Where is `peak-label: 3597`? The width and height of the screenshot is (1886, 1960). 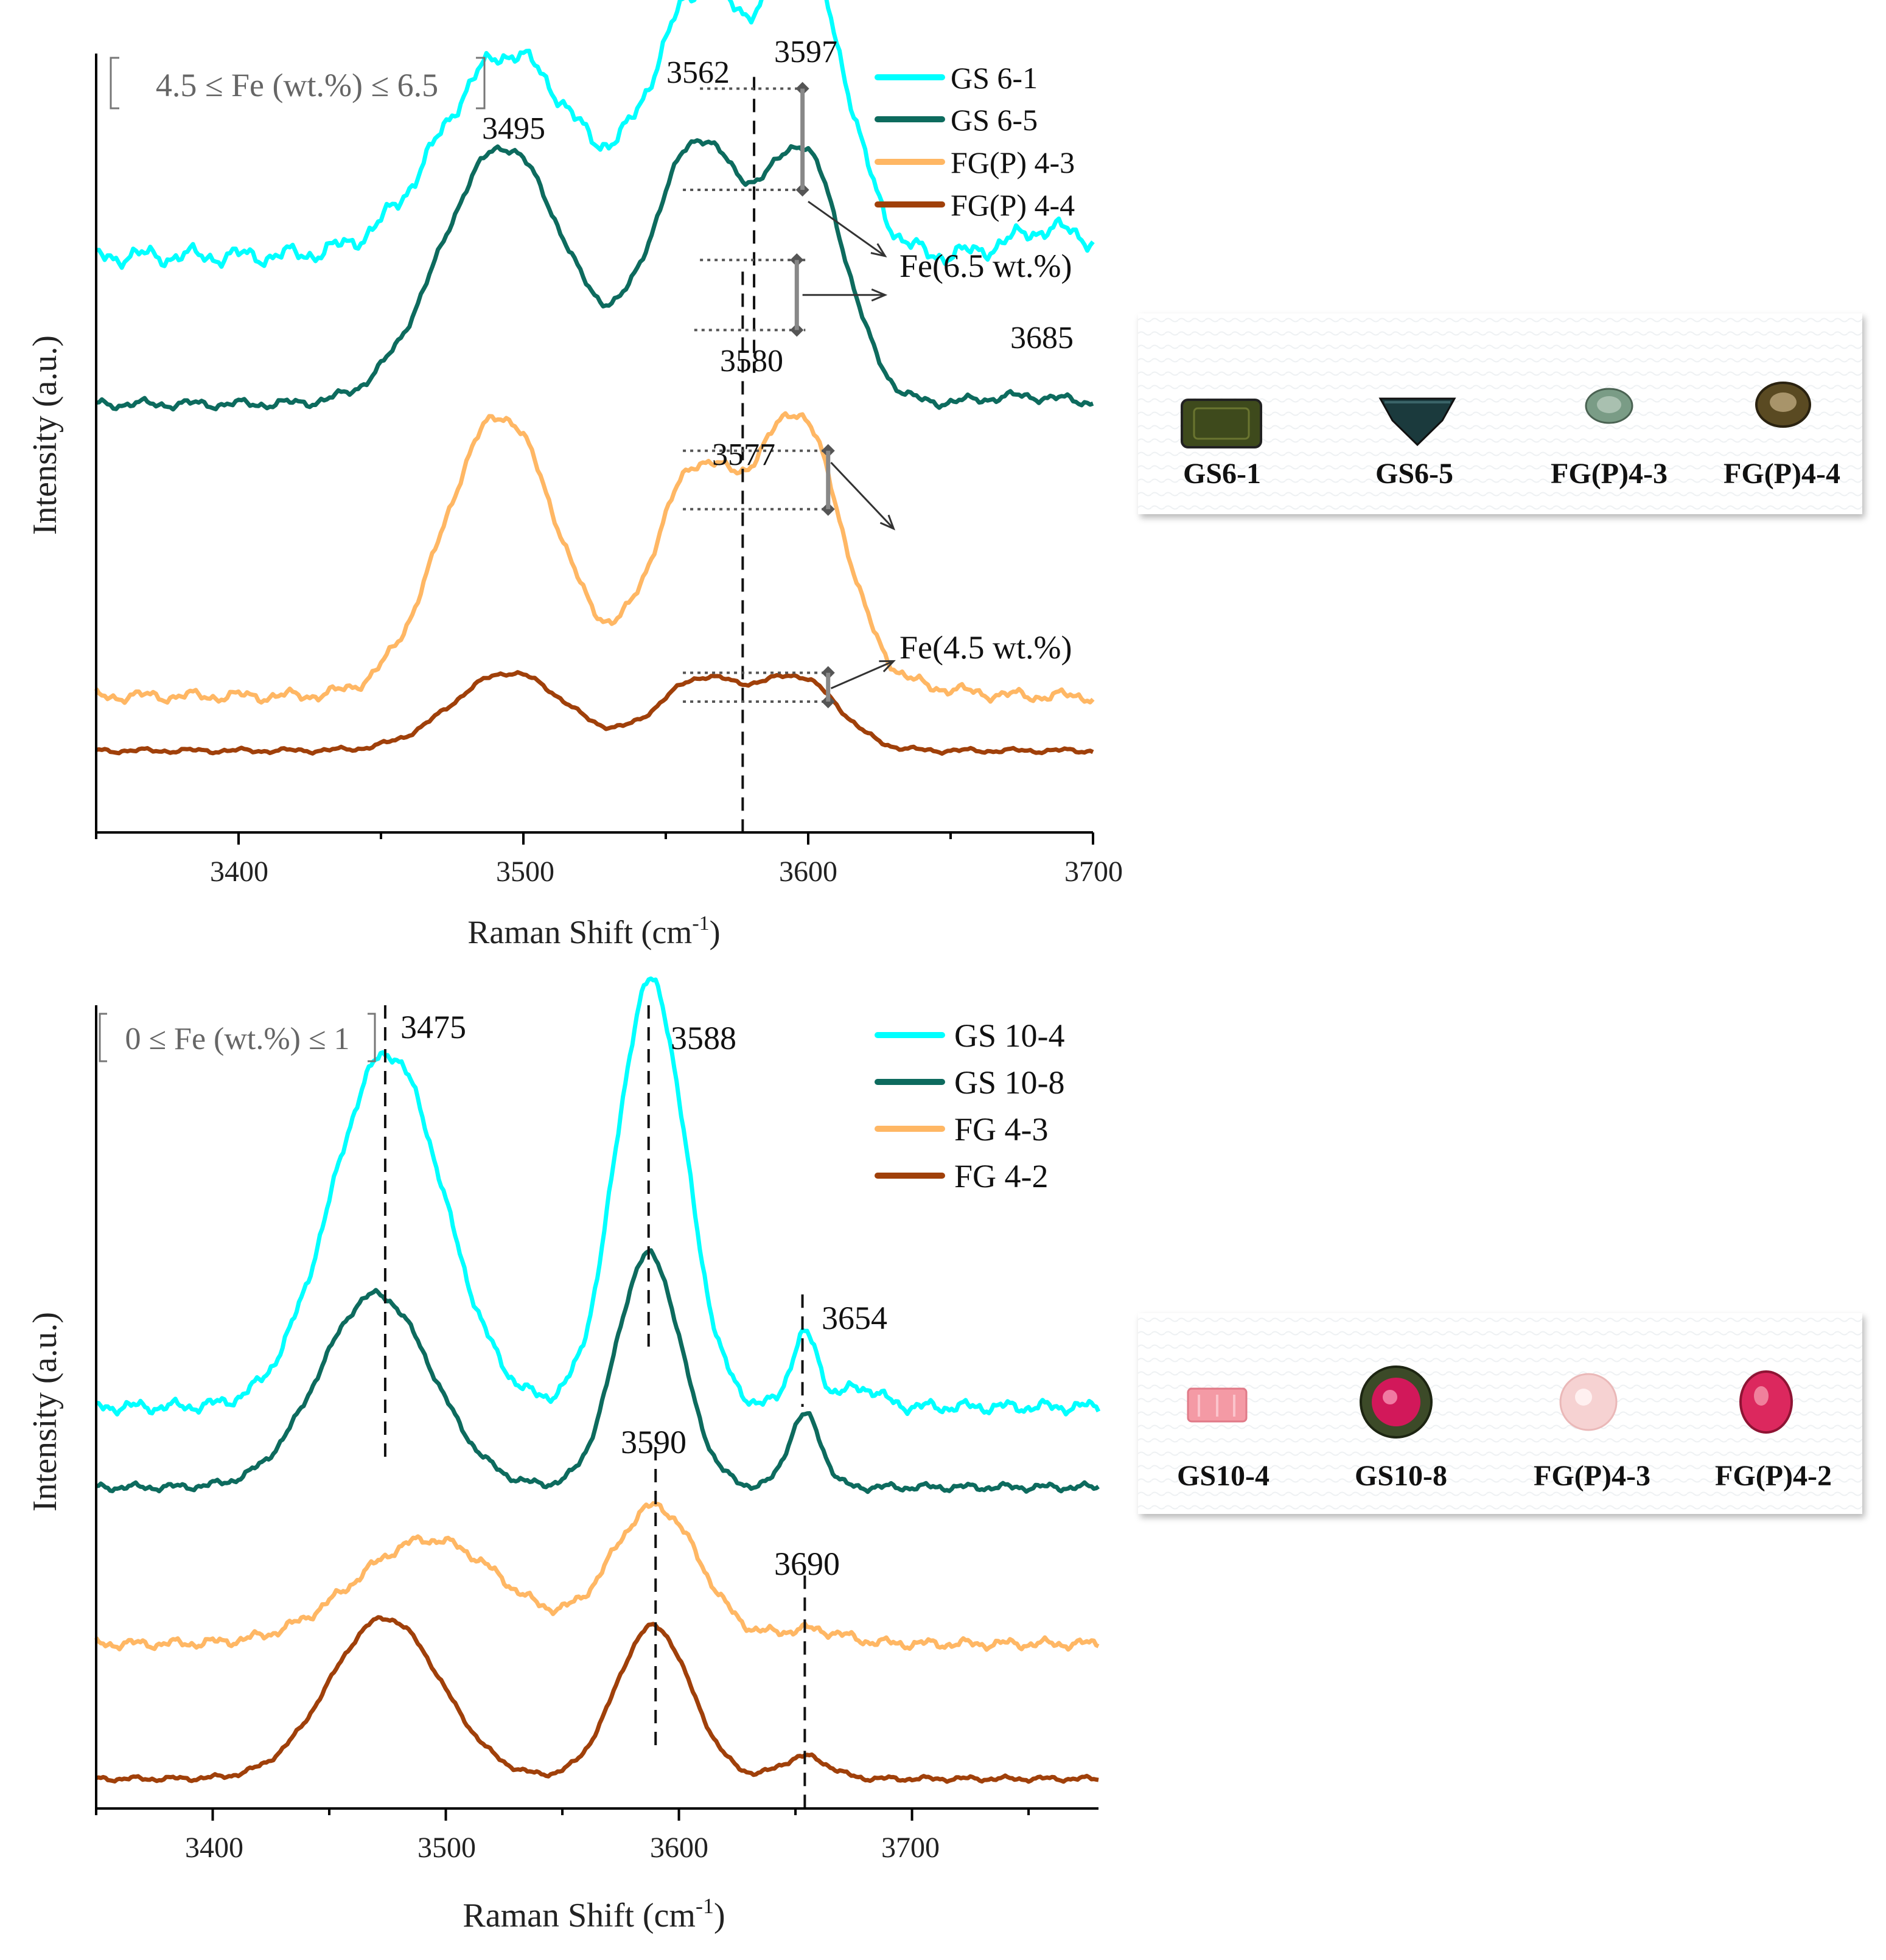
peak-label: 3597 is located at coordinates (805, 52).